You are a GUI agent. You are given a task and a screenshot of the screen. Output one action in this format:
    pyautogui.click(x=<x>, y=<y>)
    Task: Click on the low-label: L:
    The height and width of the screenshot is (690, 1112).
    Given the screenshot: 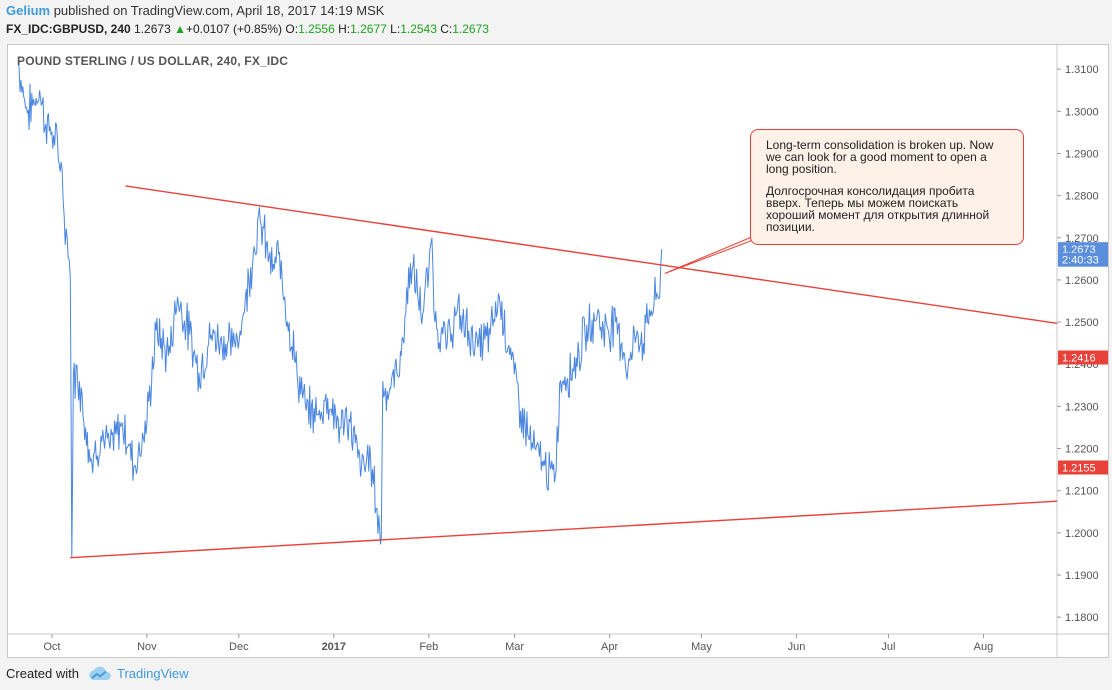 What is the action you would take?
    pyautogui.click(x=395, y=29)
    